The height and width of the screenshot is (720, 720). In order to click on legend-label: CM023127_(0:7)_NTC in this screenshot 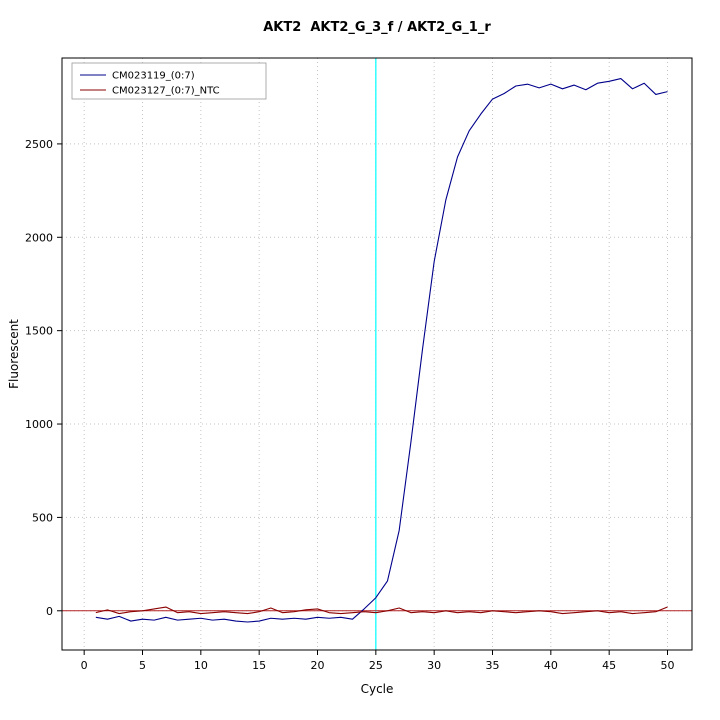, I will do `click(166, 91)`.